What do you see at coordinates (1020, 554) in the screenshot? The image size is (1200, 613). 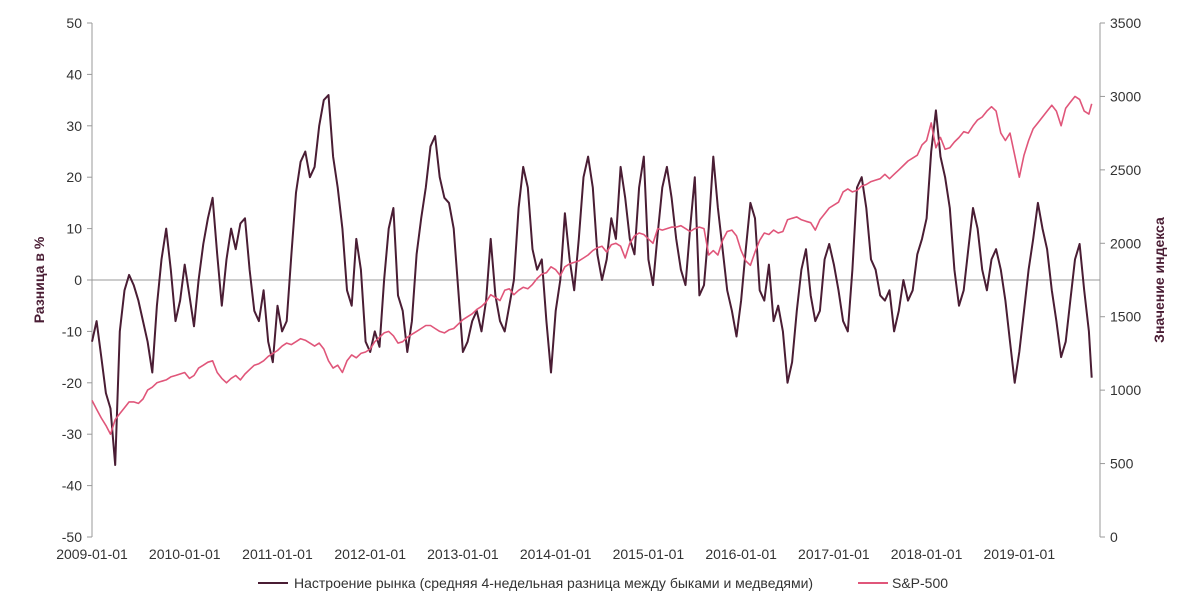 I see `x-tick-label: 2019-01-01` at bounding box center [1020, 554].